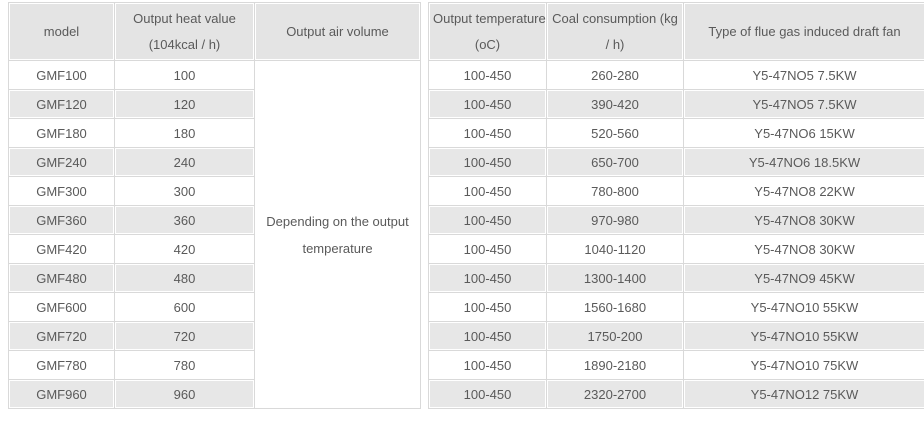  I want to click on heat-cell: 300, so click(184, 191).